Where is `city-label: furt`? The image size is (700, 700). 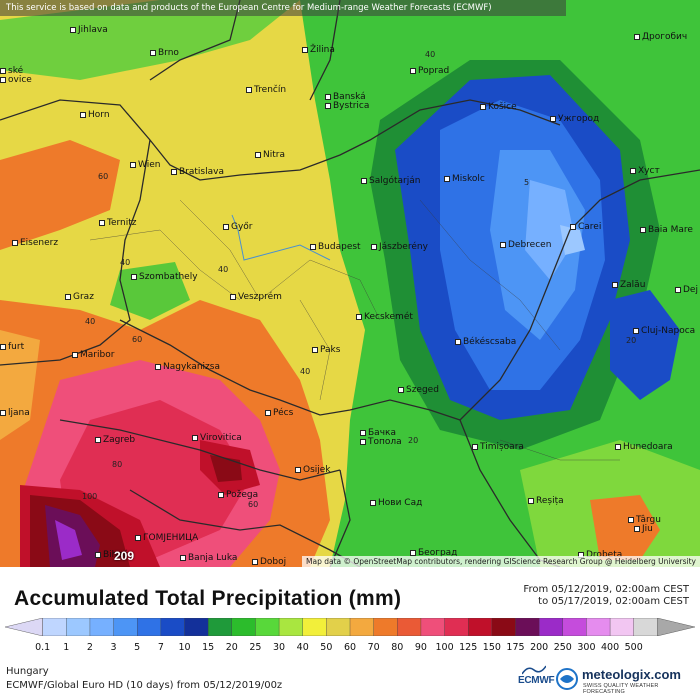
city-label: furt is located at coordinates (12, 347).